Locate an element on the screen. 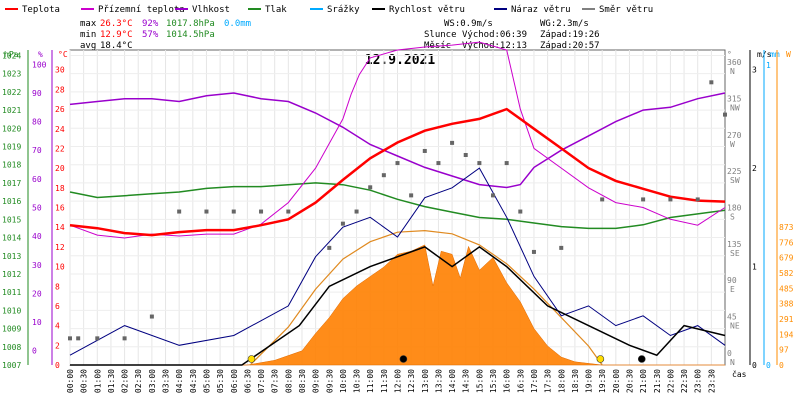  direction-tick-label: S is located at coordinates (732, 217).